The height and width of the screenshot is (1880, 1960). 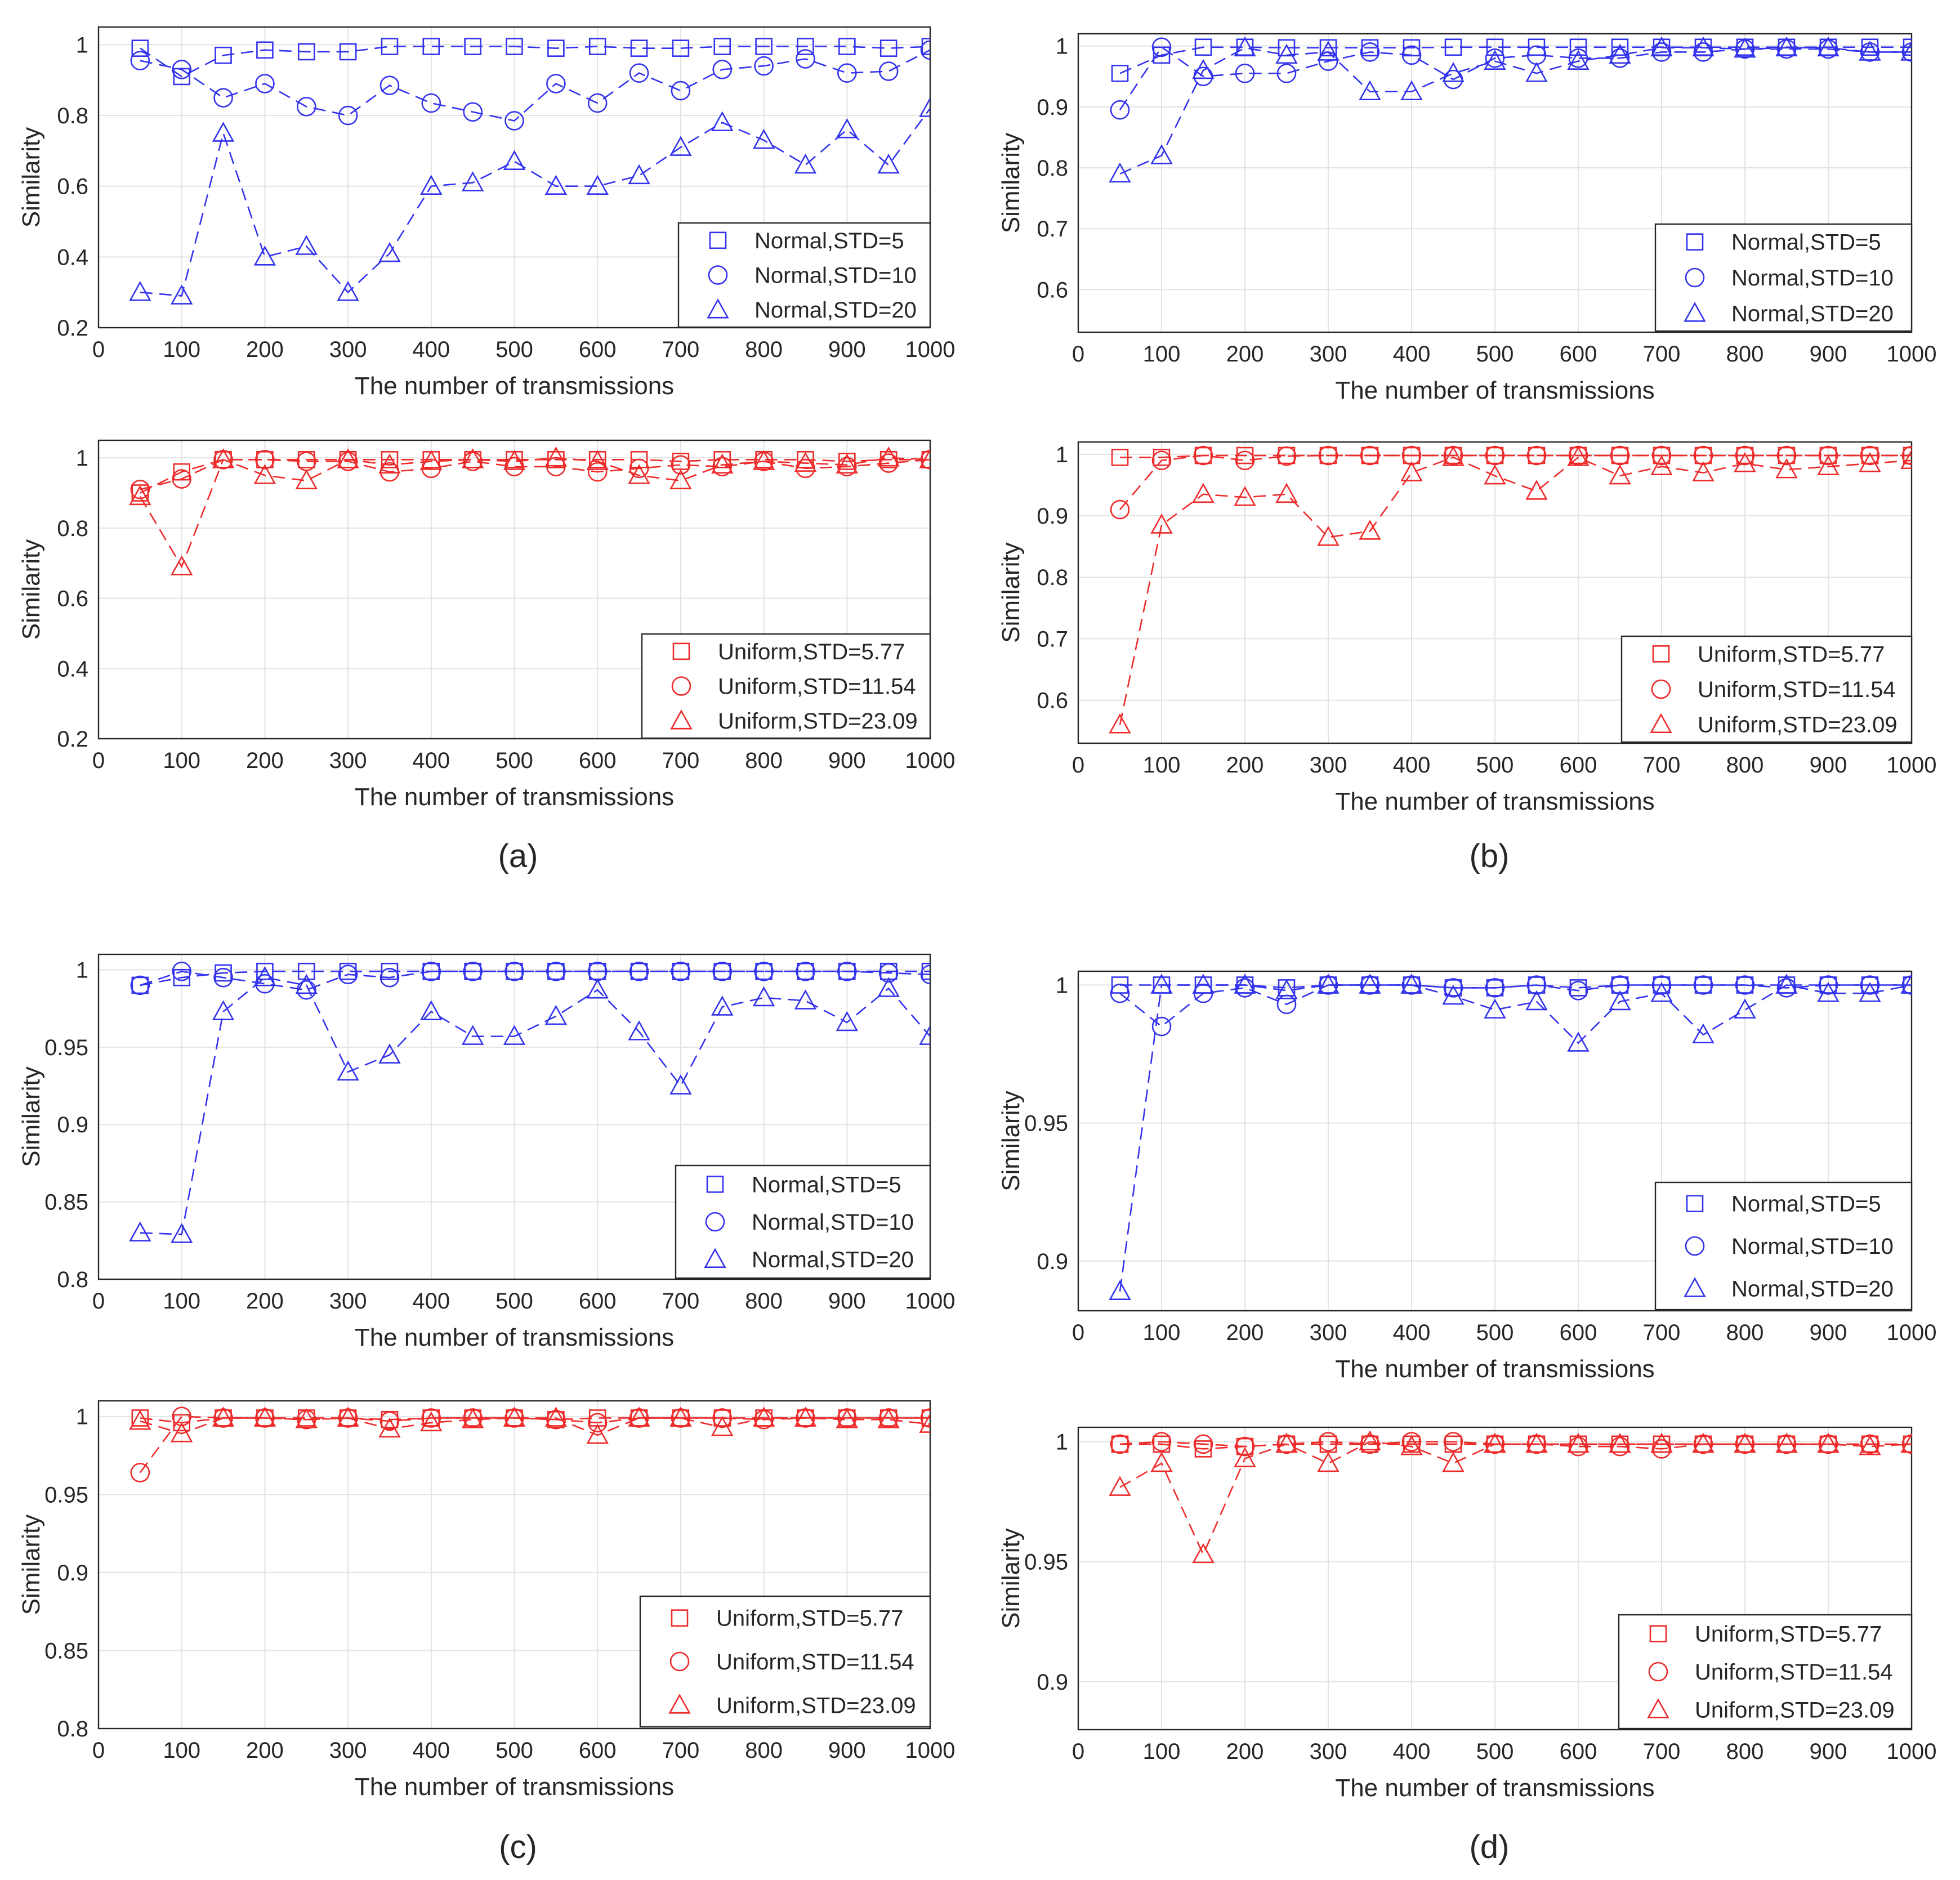 What do you see at coordinates (1812, 313) in the screenshot?
I see `legend-entry: Normal,STD=20` at bounding box center [1812, 313].